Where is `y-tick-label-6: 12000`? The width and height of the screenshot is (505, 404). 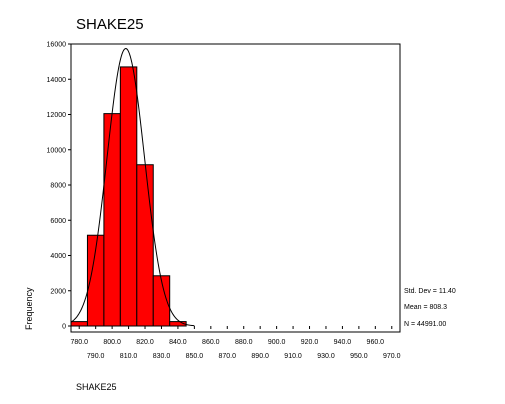 y-tick-label-6: 12000 is located at coordinates (57, 115).